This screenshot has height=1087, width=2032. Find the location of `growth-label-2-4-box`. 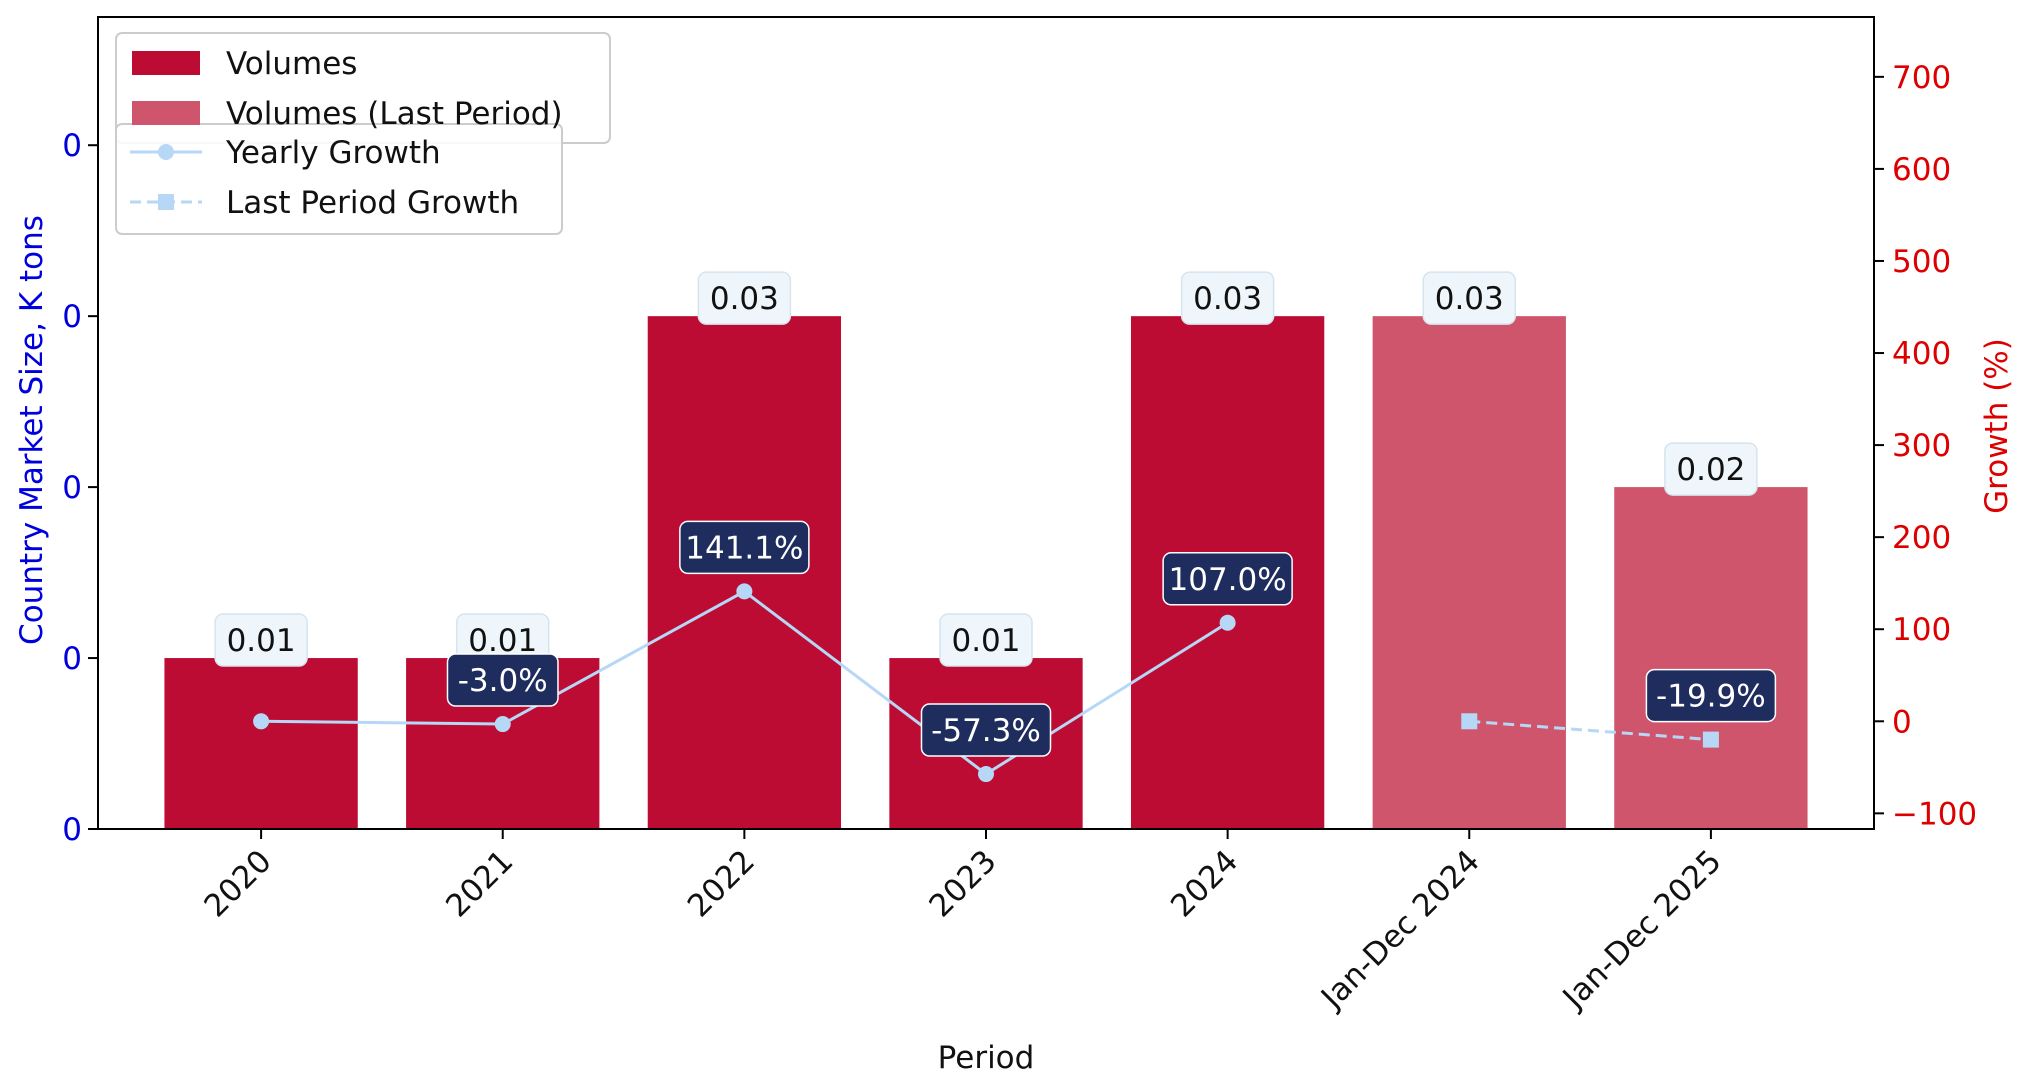

growth-label-2-4-box is located at coordinates (1227, 579).